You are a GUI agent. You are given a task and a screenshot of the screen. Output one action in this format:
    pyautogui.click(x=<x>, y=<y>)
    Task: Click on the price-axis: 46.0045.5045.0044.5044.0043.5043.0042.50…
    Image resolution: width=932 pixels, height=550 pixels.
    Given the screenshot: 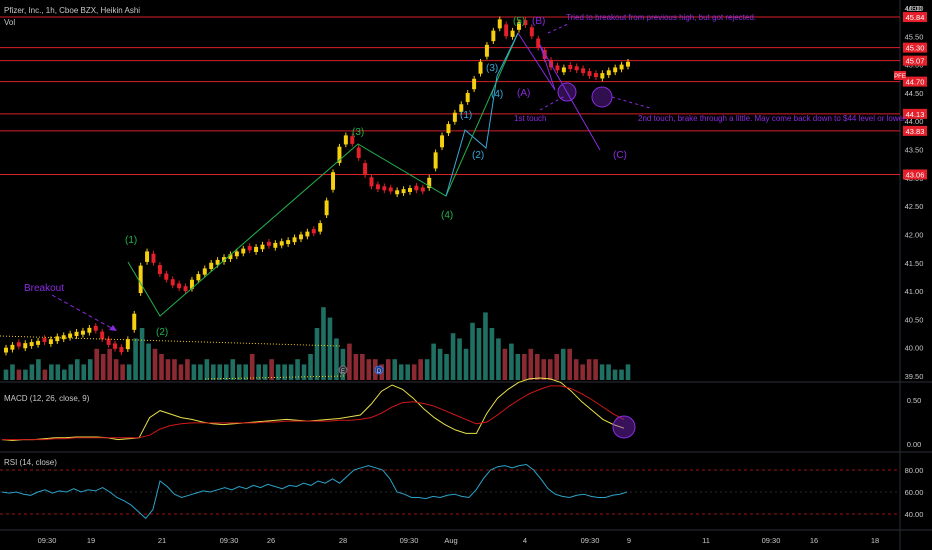 What is the action you would take?
    pyautogui.click(x=915, y=192)
    